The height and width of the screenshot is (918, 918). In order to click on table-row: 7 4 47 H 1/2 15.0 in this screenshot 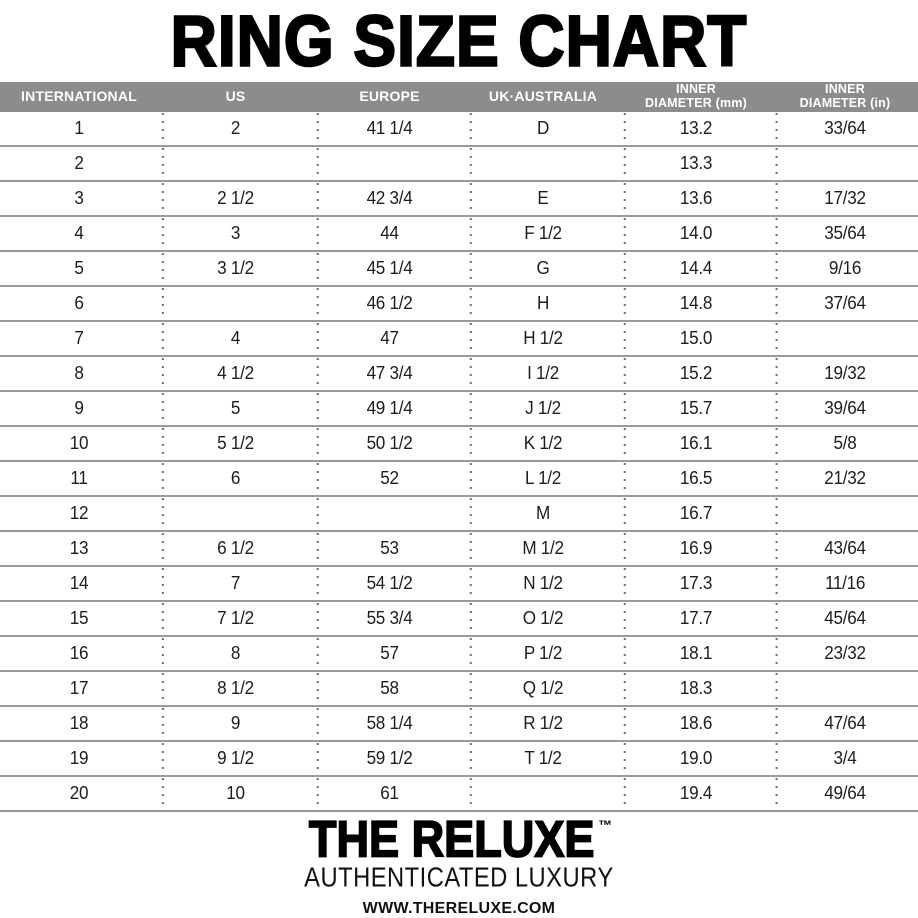, I will do `click(459, 339)`.